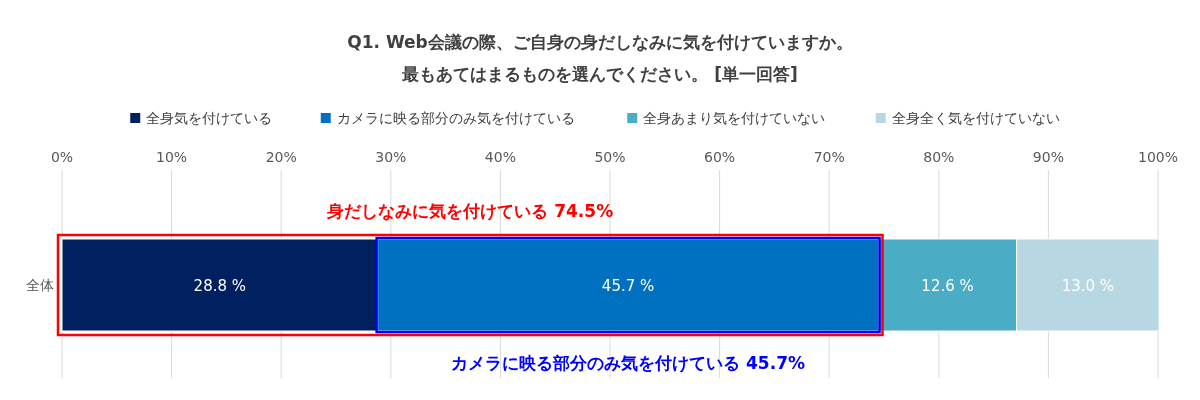 This screenshot has width=1200, height=400. Describe the element at coordinates (610, 157) in the screenshot. I see `x-tick-label: 50%` at that location.